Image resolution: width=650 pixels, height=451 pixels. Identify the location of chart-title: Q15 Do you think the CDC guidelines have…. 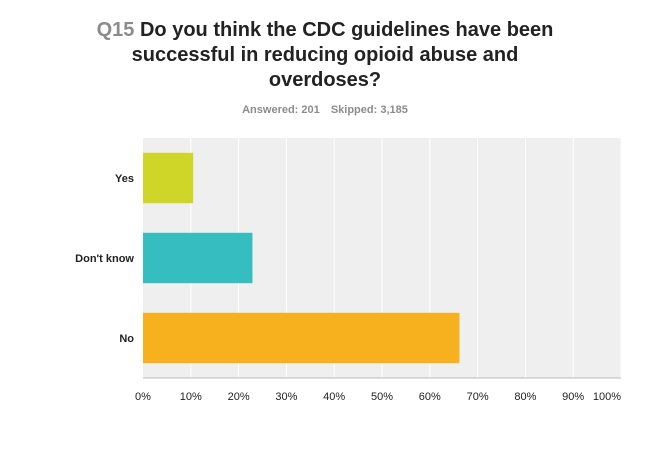
(325, 55).